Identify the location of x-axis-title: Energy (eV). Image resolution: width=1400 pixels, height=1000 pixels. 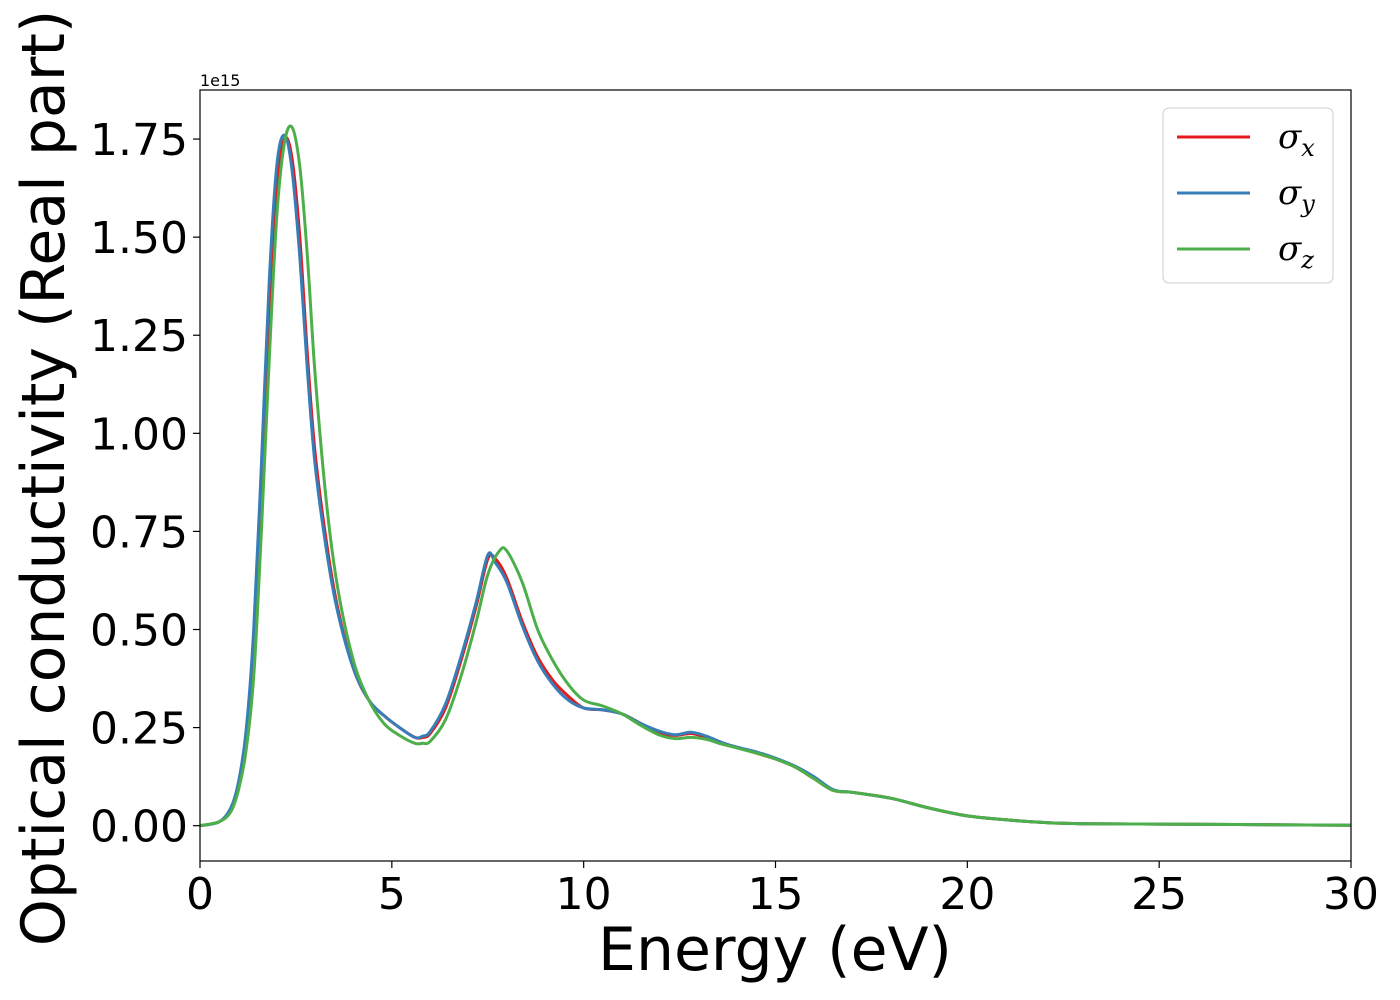
(775, 950).